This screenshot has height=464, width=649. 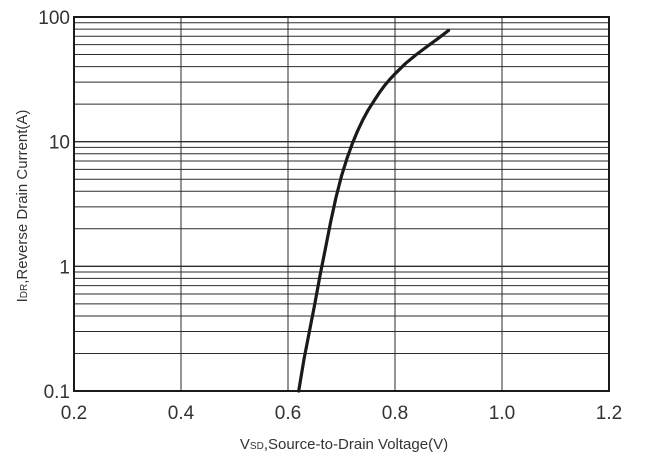 I want to click on y-tick-label: 10, so click(x=59, y=143).